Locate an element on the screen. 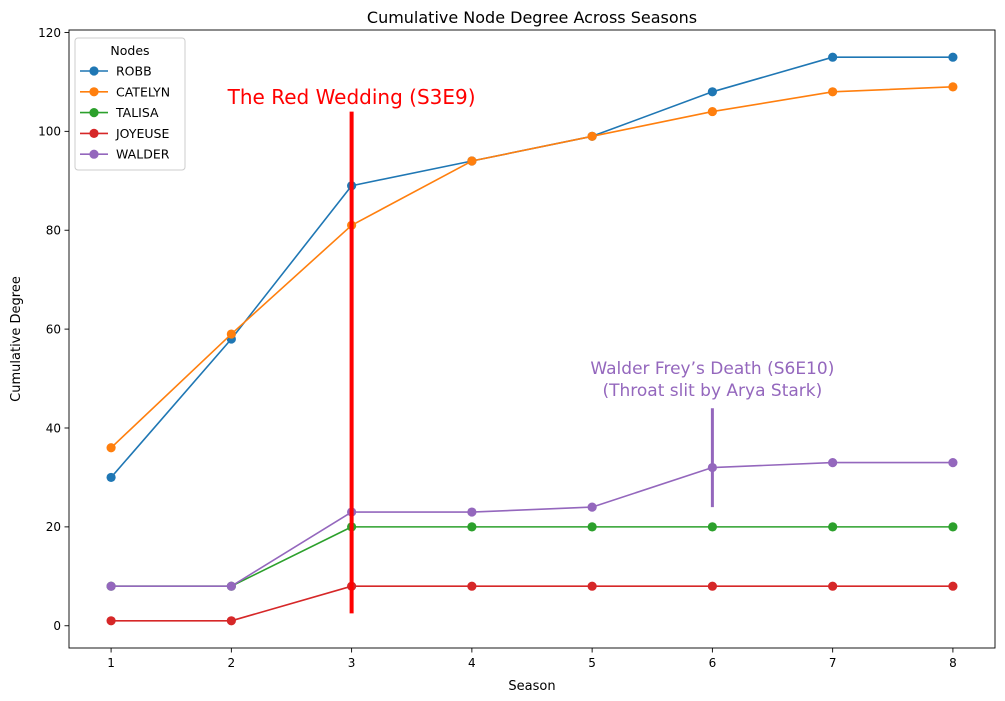  legend-item-talisa: TALISA is located at coordinates (119, 112).